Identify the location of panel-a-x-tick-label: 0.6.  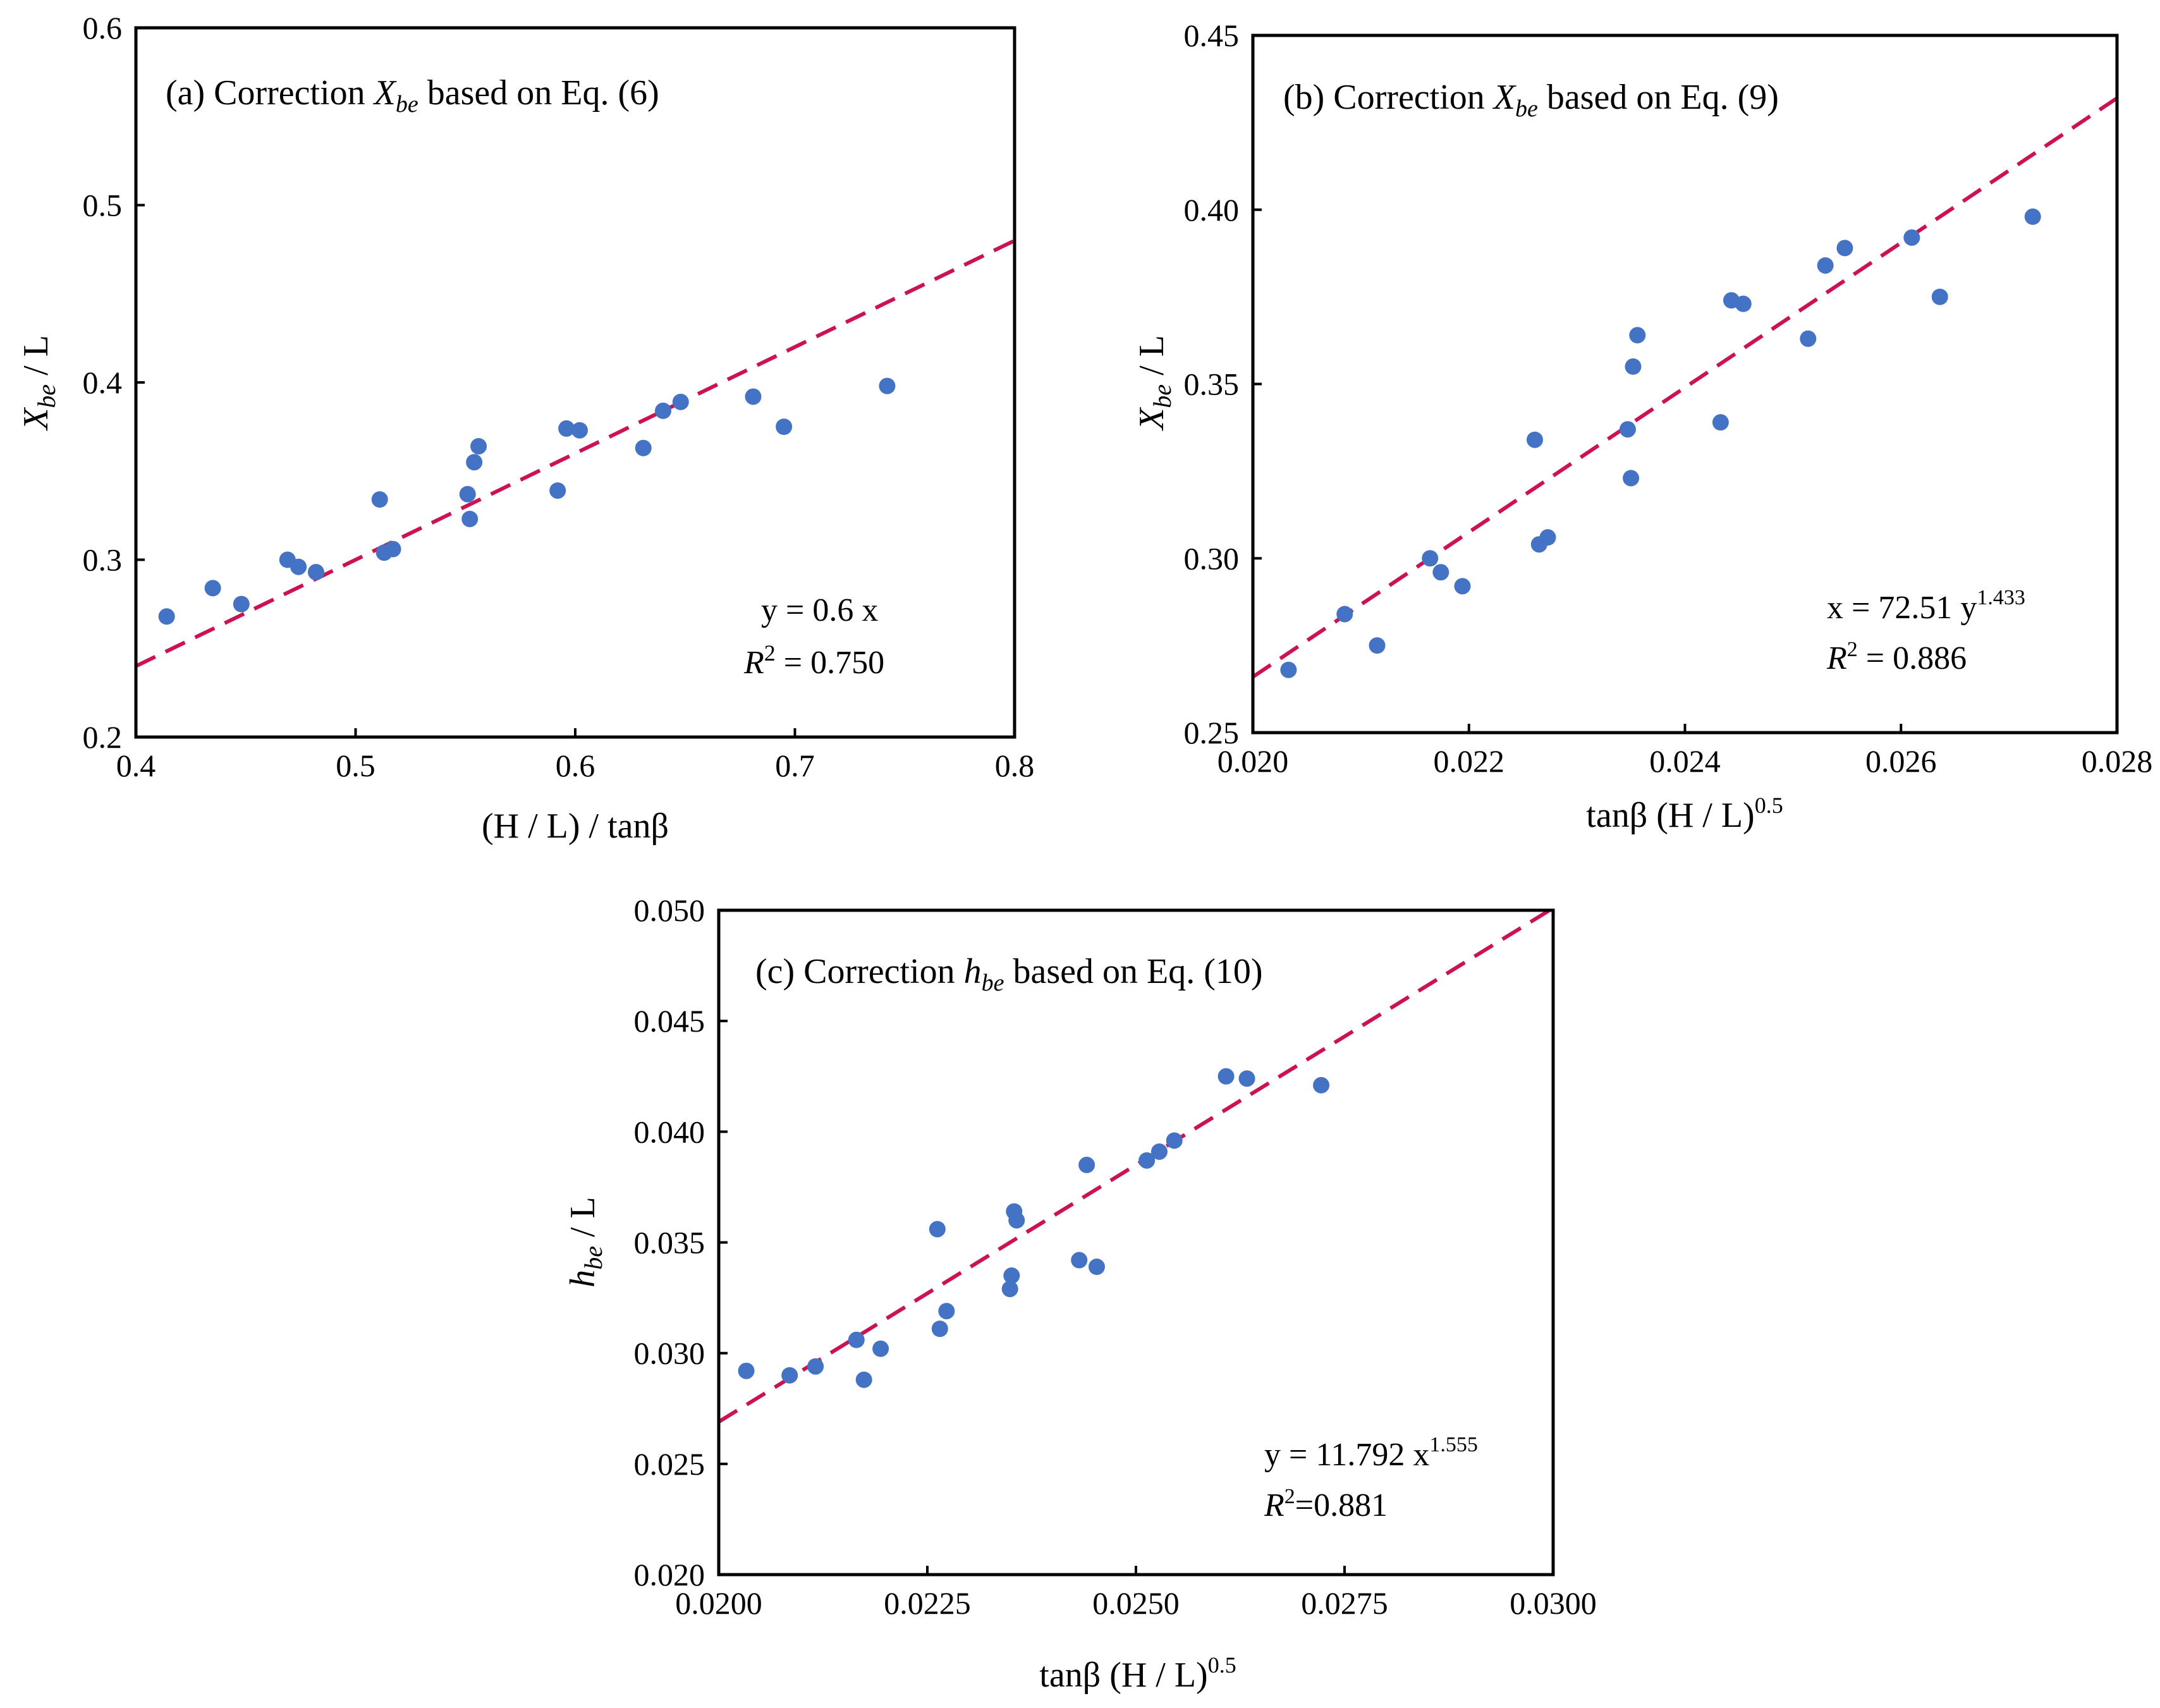
(575, 766).